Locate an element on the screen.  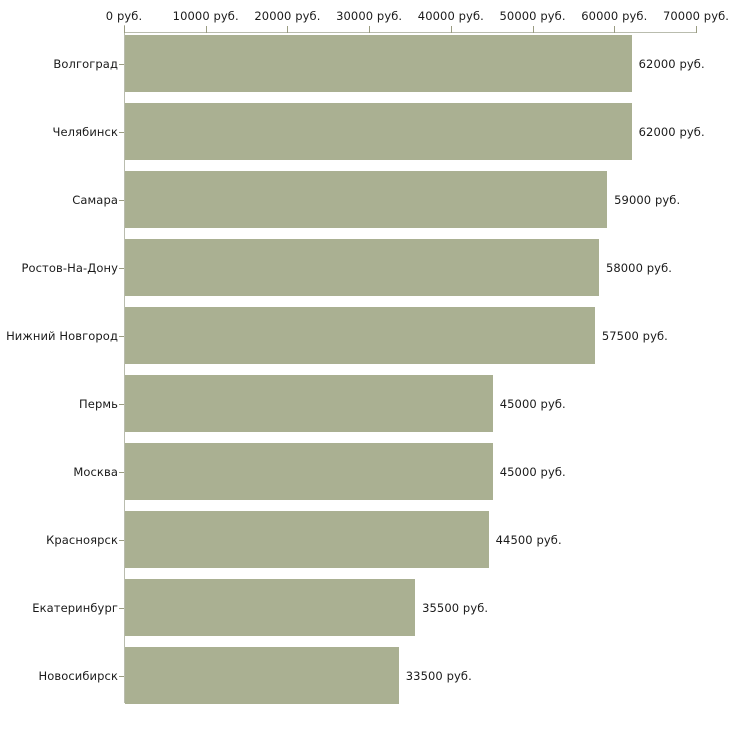
y-axis-category-label: Волгоград is located at coordinates (85, 63).